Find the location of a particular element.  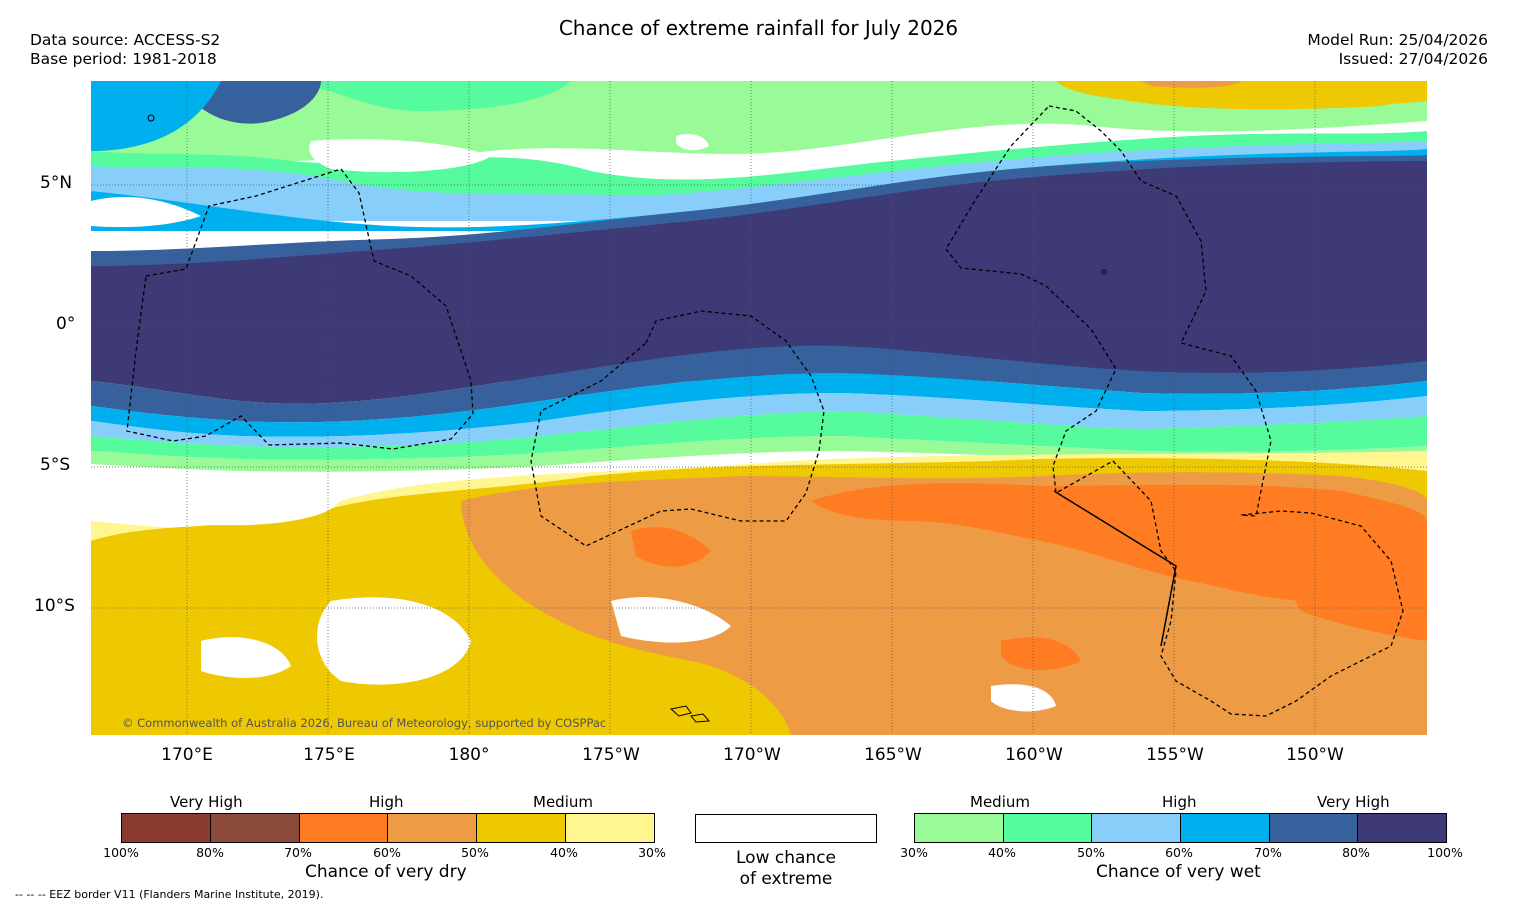

wet-tick: 30% is located at coordinates (914, 852).